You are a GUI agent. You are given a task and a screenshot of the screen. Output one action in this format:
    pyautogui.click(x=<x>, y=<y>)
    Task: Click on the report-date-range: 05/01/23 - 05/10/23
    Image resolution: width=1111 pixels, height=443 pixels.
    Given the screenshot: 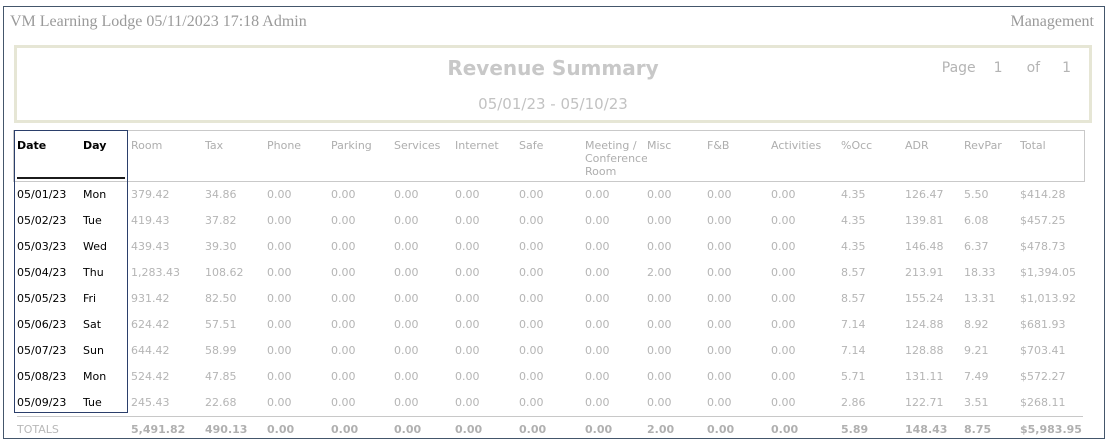 What is the action you would take?
    pyautogui.click(x=553, y=104)
    